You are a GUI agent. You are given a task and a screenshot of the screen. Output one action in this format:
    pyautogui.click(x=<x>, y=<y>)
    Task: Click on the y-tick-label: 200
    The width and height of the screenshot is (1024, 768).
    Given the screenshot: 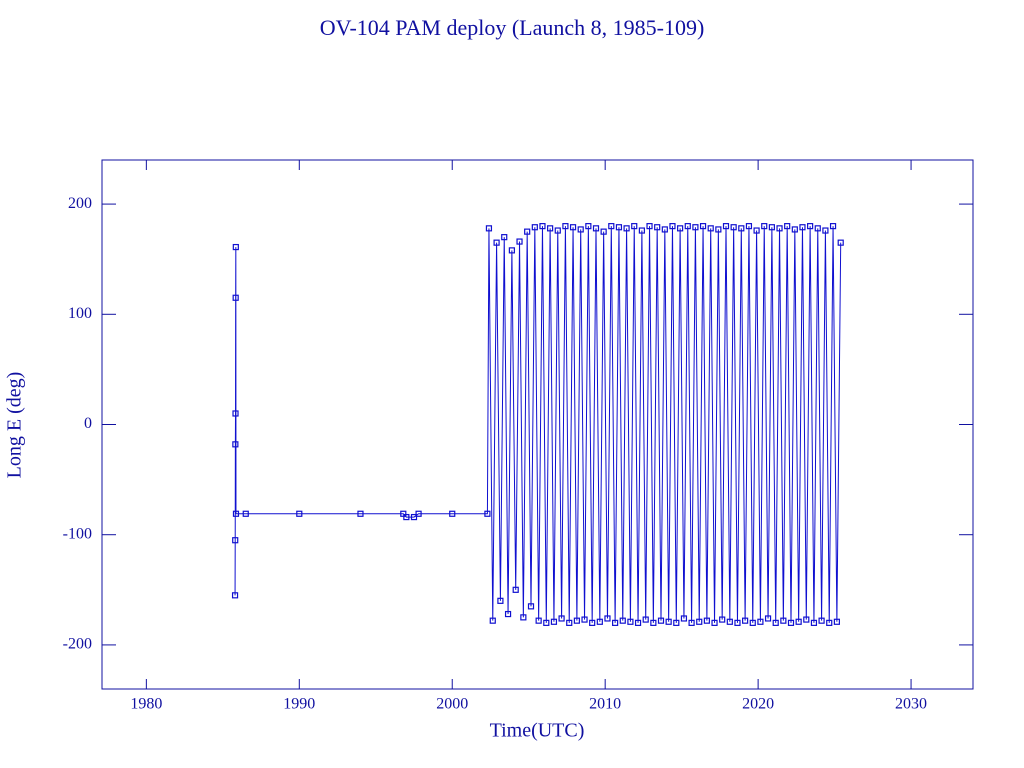 What is the action you would take?
    pyautogui.click(x=80, y=203)
    